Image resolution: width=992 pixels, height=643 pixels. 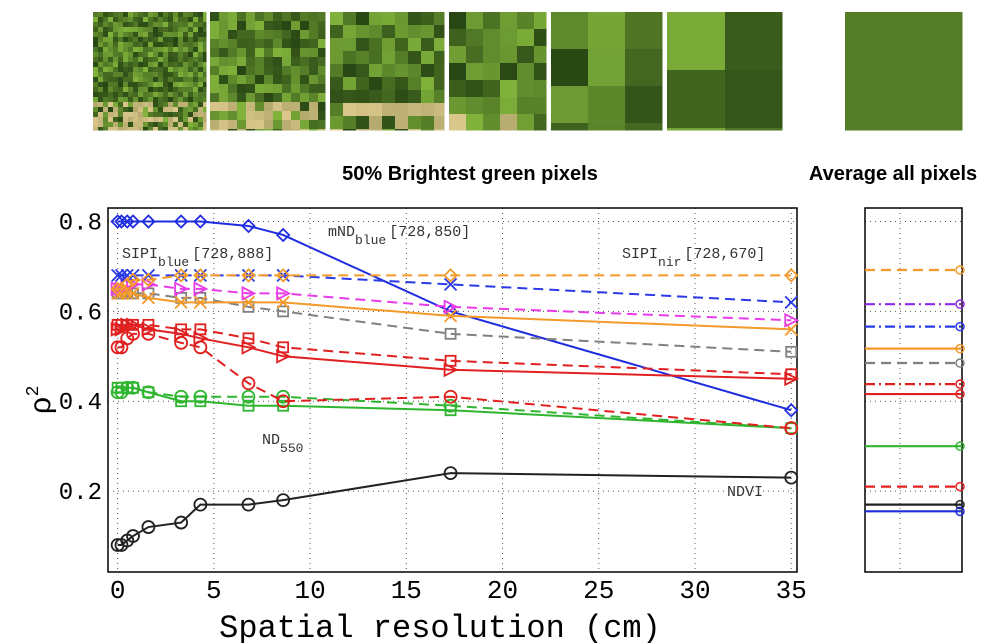 What do you see at coordinates (34, 391) in the screenshot?
I see `y-label-sup: 2` at bounding box center [34, 391].